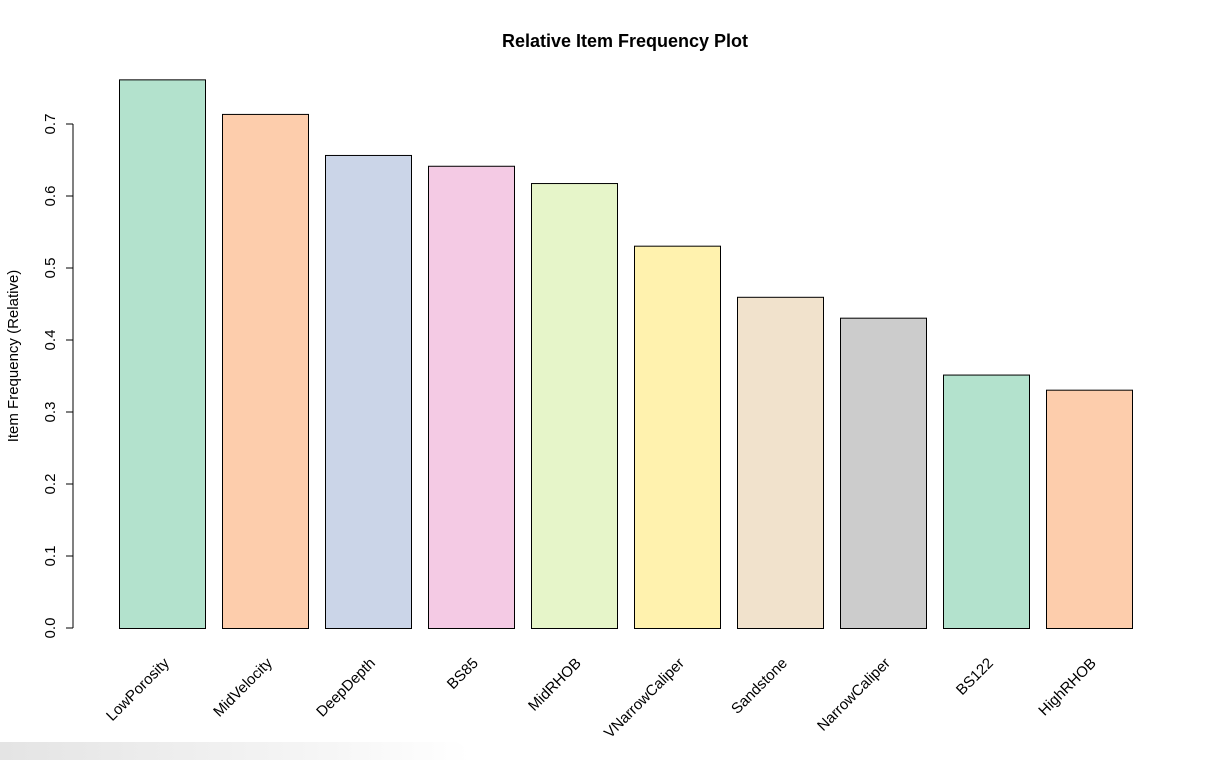 This screenshot has height=760, width=1212. What do you see at coordinates (555, 685) in the screenshot?
I see `x-category-label: MidRHOB` at bounding box center [555, 685].